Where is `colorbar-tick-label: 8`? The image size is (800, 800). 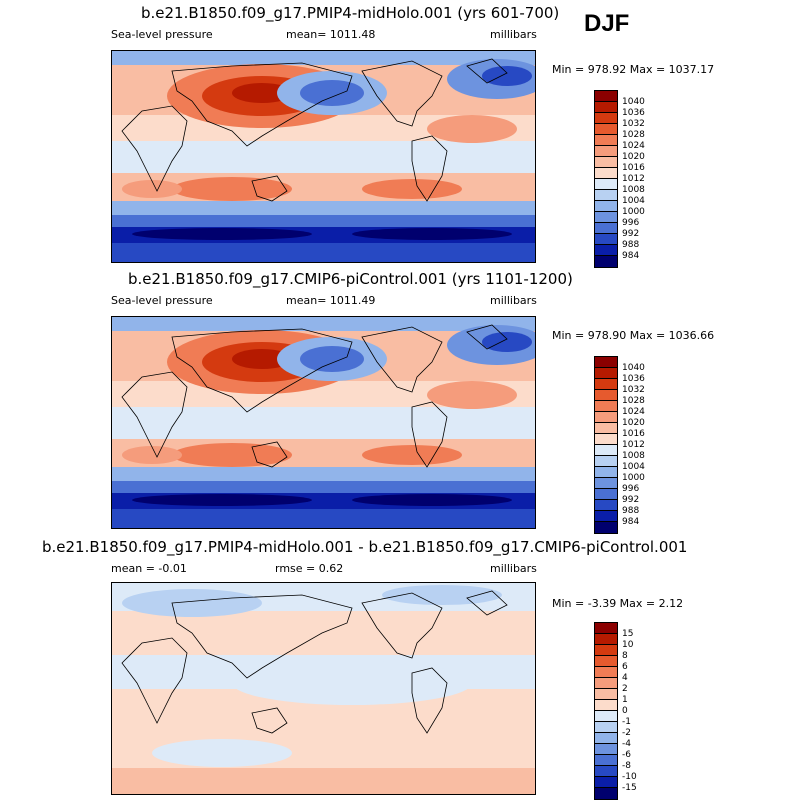
colorbar-tick-label: 8 is located at coordinates (625, 656).